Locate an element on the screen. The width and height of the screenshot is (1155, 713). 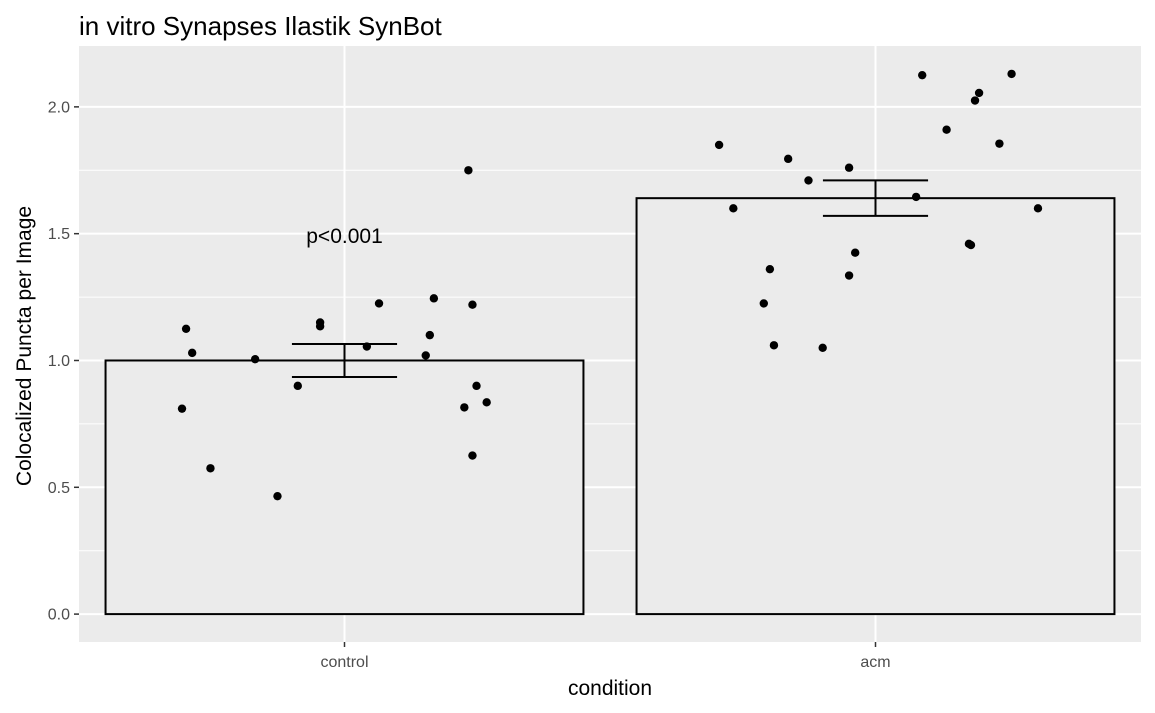
chart-title: in vitro Synapses Ilastik SynBot is located at coordinates (260, 26).